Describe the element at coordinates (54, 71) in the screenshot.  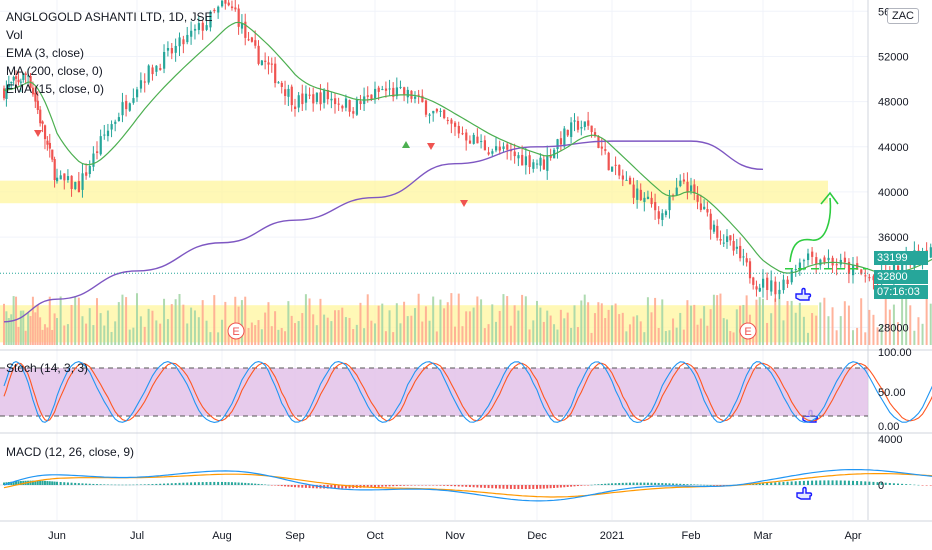
I see `legend-ma200: MA (200, close, 0)` at that location.